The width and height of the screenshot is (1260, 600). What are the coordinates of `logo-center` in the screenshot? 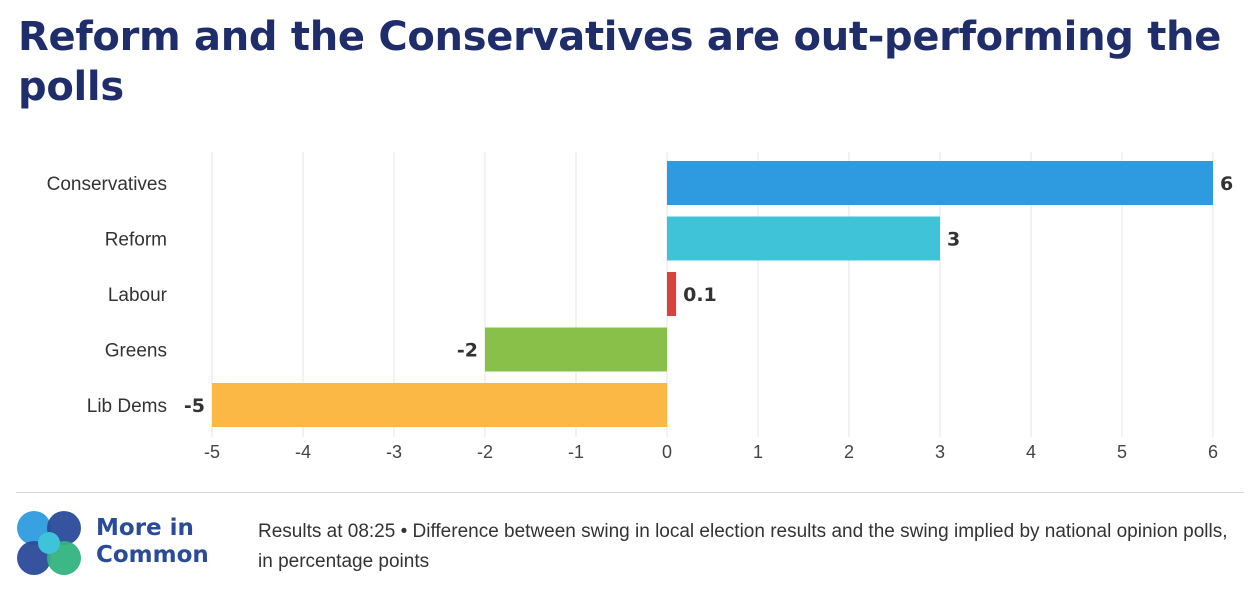 It's located at (49, 543).